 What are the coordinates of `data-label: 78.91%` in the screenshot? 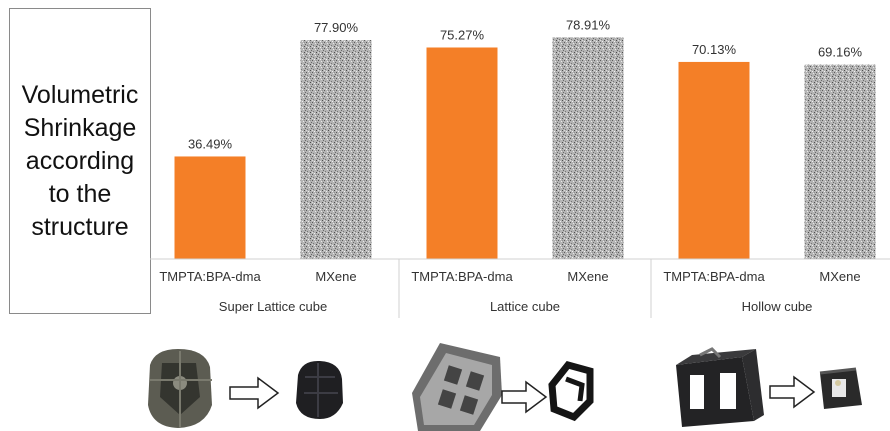 It's located at (588, 24).